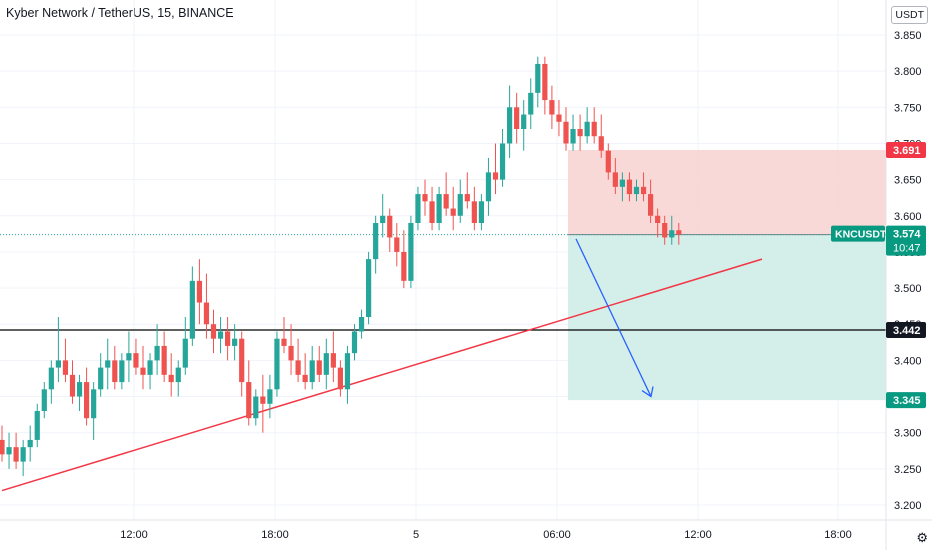  Describe the element at coordinates (908, 108) in the screenshot. I see `y-tick-label: 3.750` at that location.